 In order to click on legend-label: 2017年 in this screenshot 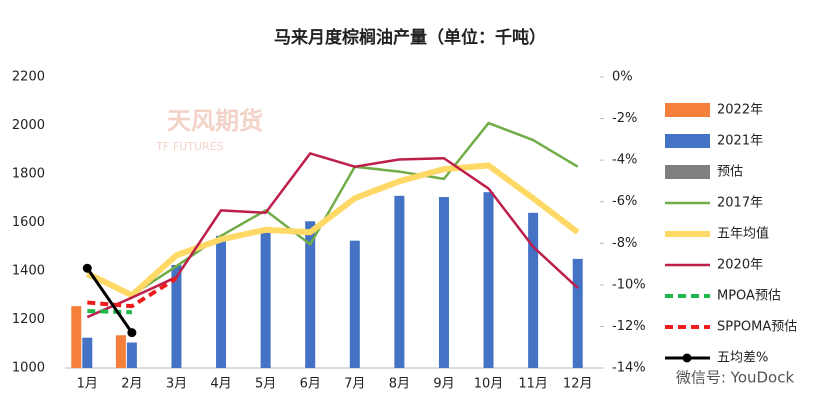, I will do `click(740, 203)`.